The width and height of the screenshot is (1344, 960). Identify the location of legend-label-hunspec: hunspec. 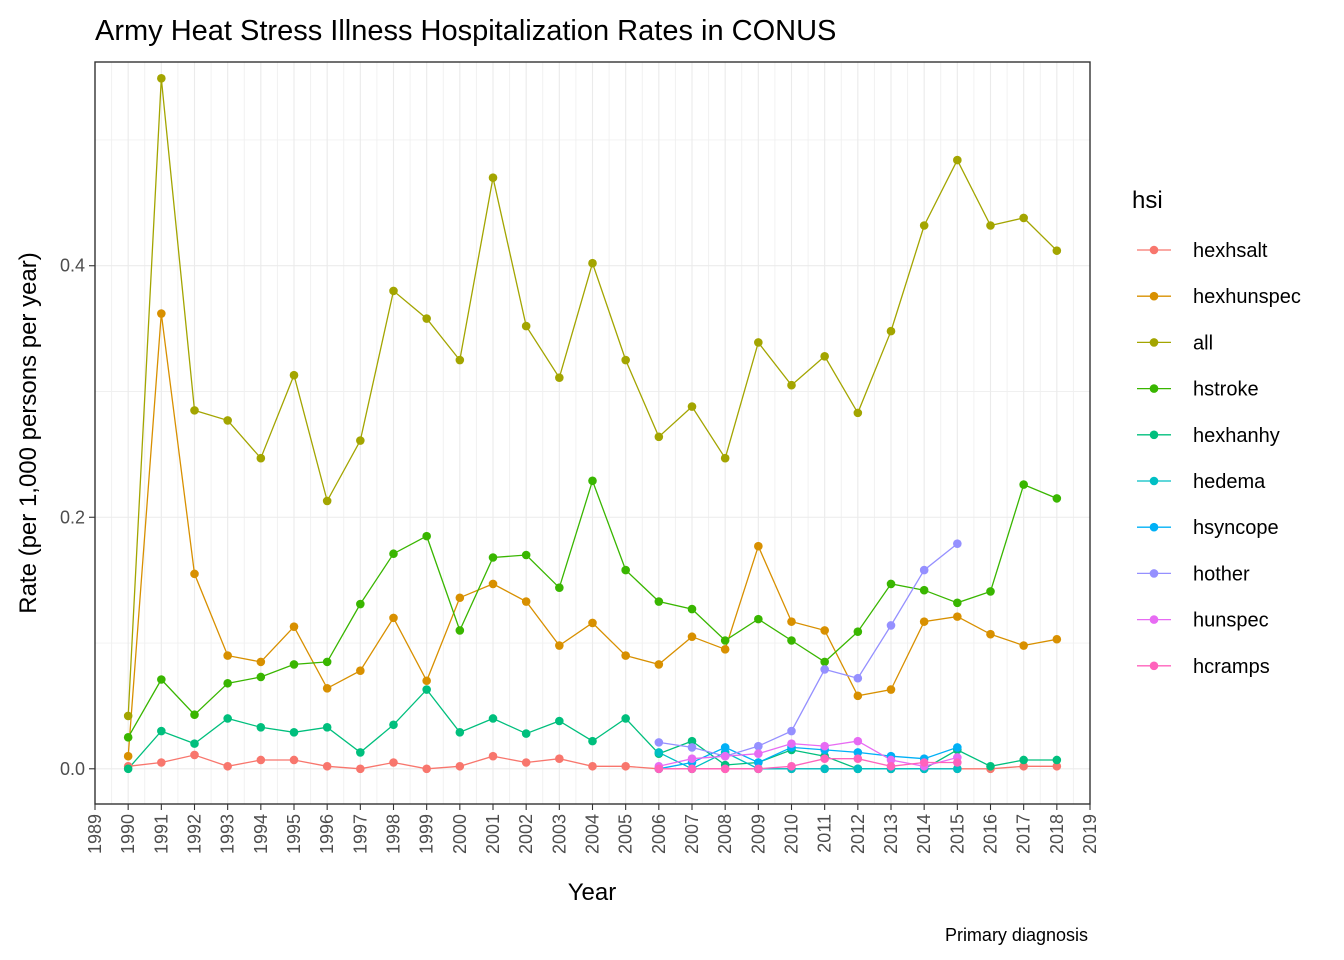
(1231, 621).